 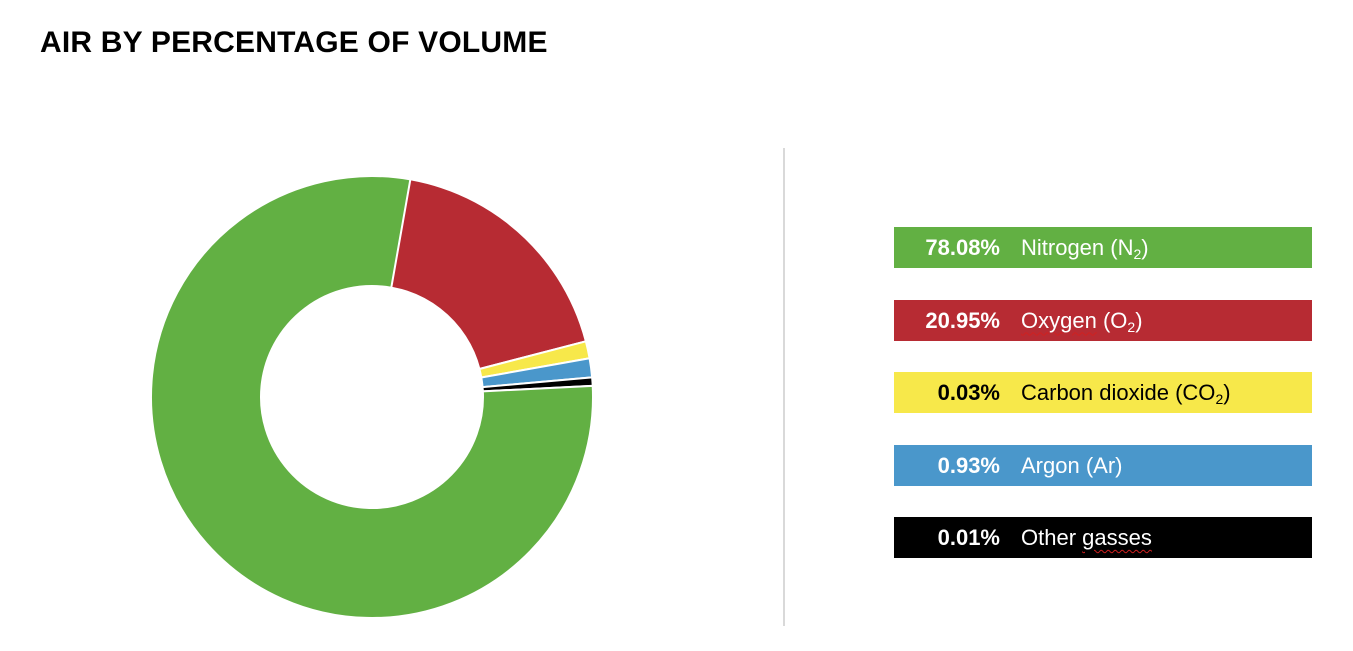 What do you see at coordinates (968, 465) in the screenshot?
I see `legend-value: 0.93%` at bounding box center [968, 465].